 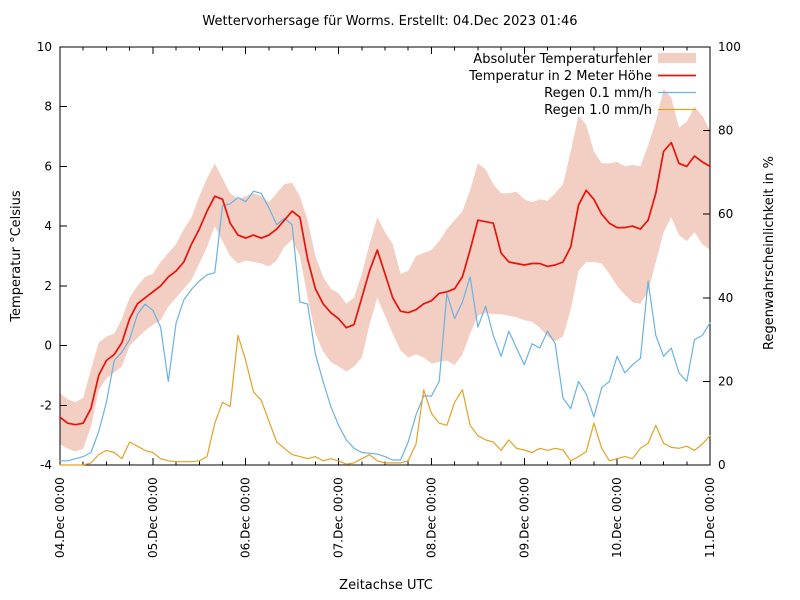 I want to click on y-left-tick-label: 6, so click(x=48, y=166).